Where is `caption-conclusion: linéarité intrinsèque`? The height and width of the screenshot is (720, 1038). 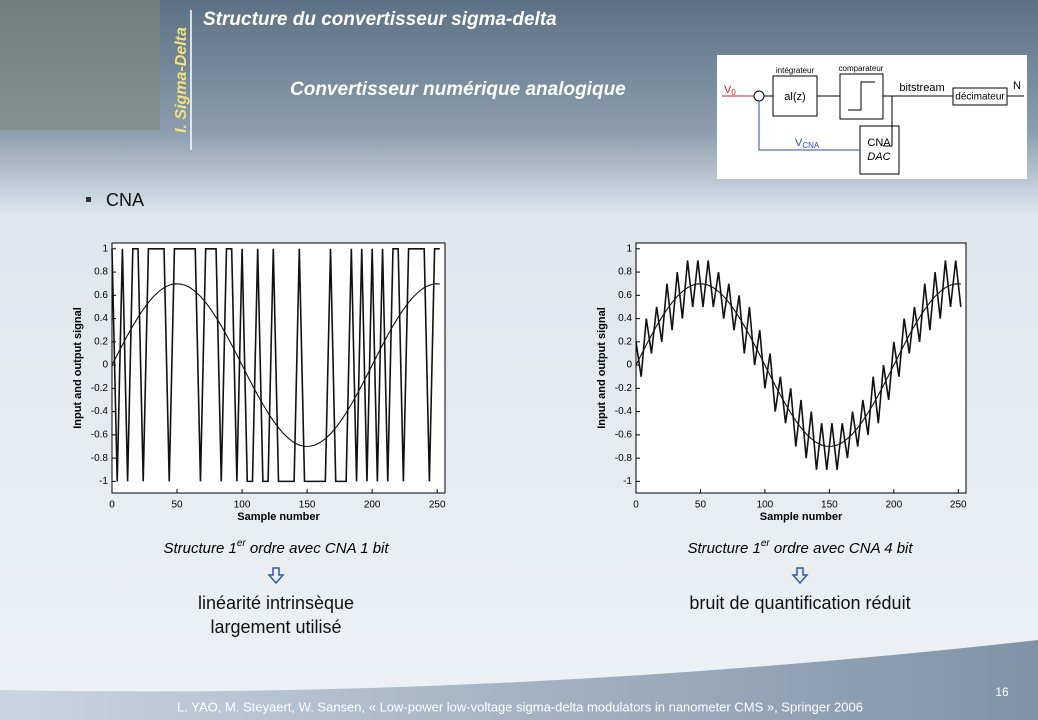 caption-conclusion: linéarité intrinsèque is located at coordinates (276, 603).